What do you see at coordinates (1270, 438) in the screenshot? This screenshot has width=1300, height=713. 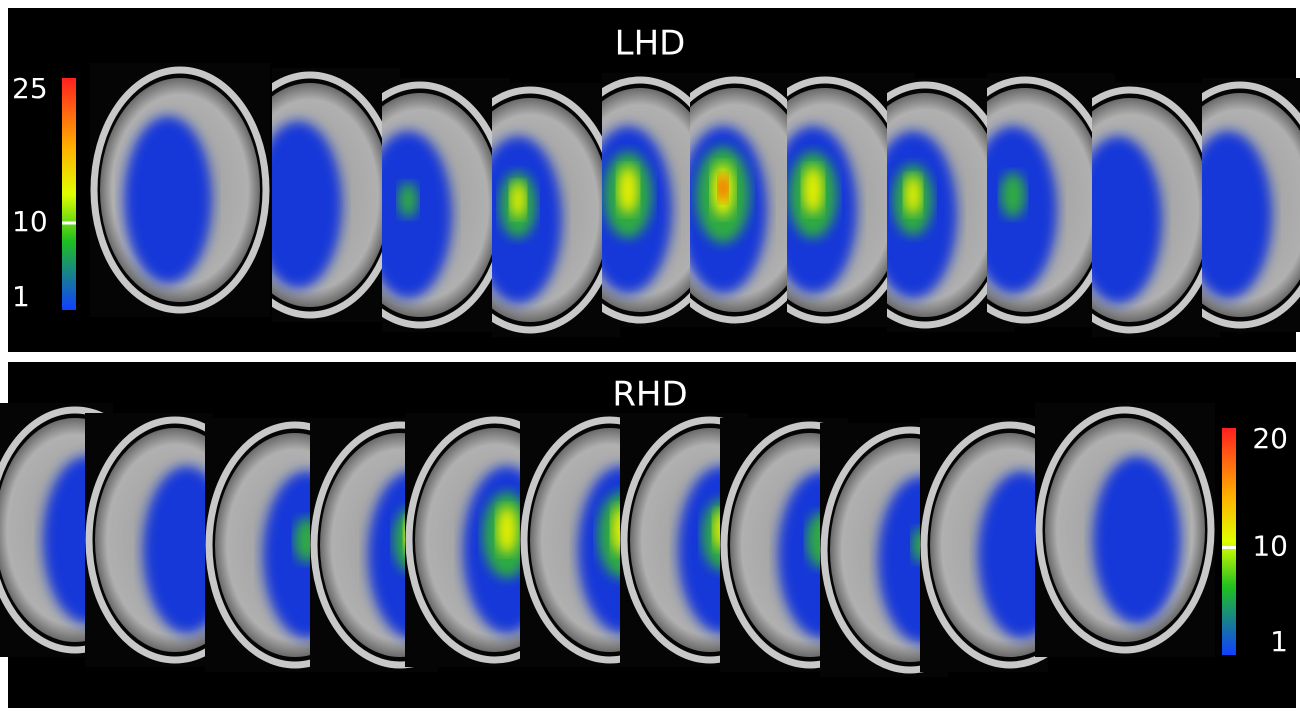 I see `colorbar-label: 20` at bounding box center [1270, 438].